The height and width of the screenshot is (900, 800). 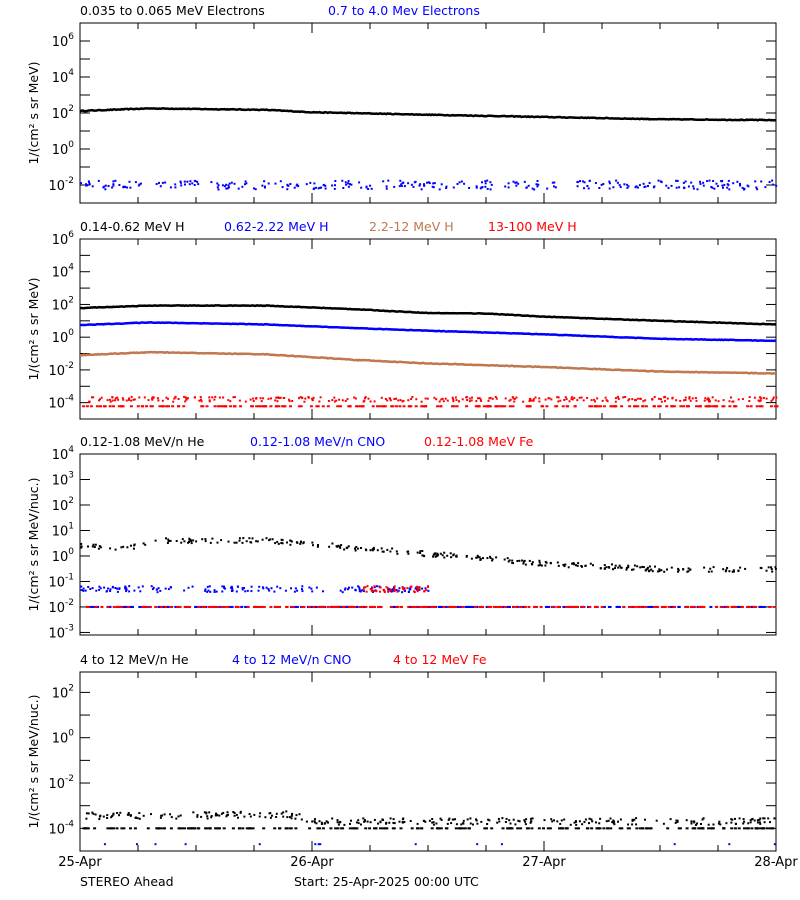 What do you see at coordinates (61, 185) in the screenshot?
I see `y-tick-label: 10⁻²` at bounding box center [61, 185].